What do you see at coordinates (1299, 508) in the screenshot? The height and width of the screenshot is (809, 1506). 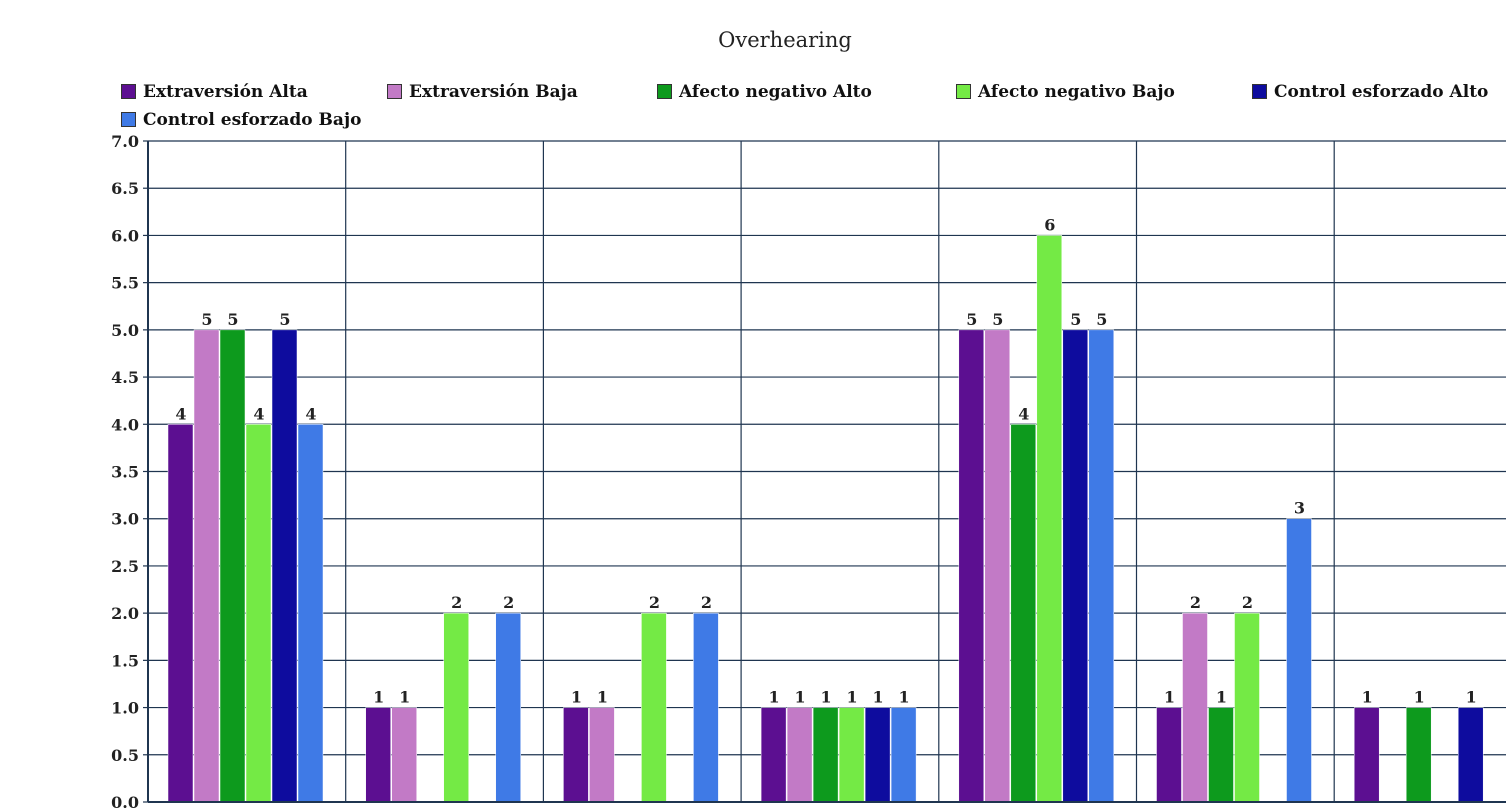 I see `bar-value-label: 3` at bounding box center [1299, 508].